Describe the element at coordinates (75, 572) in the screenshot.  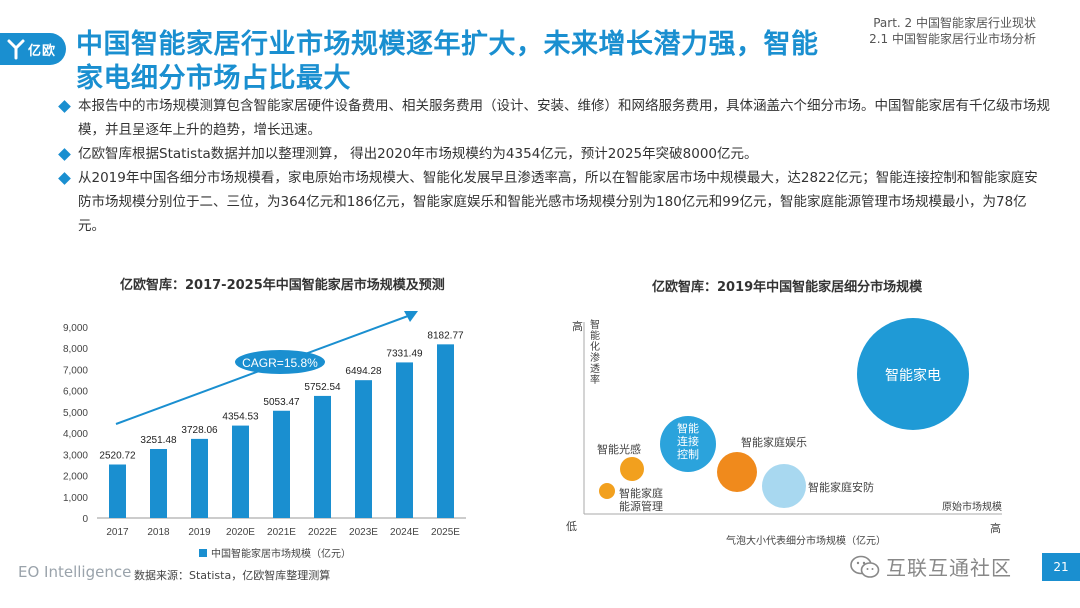
I see `footer-brand: EO Intelligence` at that location.